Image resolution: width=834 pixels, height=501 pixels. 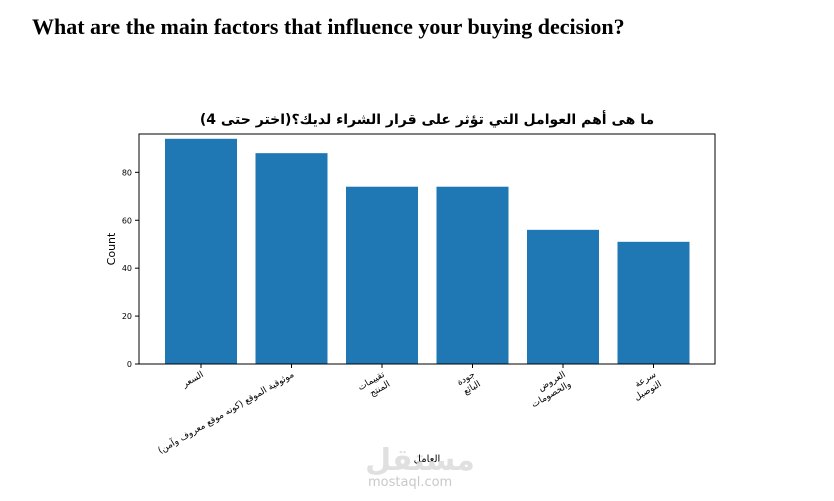 What do you see at coordinates (127, 316) in the screenshot?
I see `y-tick-label: 20` at bounding box center [127, 316].